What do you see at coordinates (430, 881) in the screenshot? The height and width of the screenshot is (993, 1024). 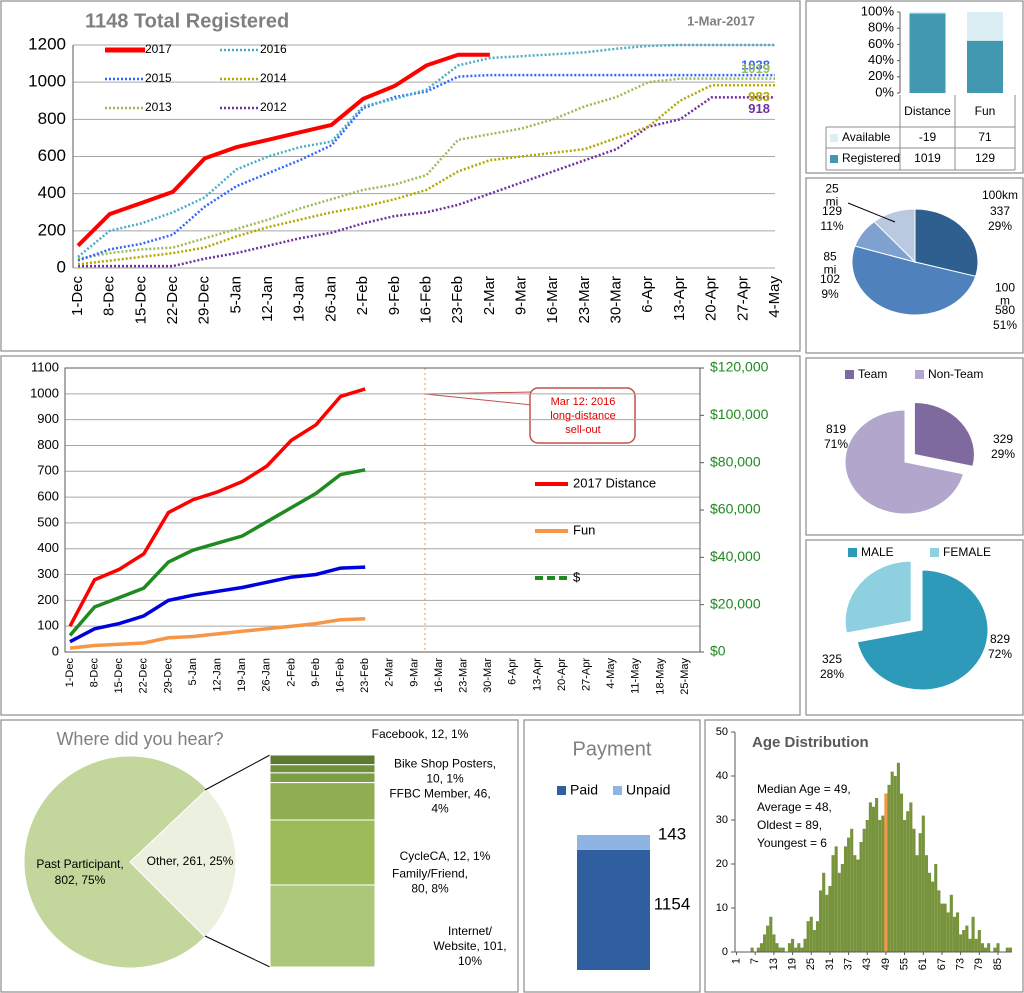 I see `segment-label: Family/Friend, 80, 8%` at bounding box center [430, 881].